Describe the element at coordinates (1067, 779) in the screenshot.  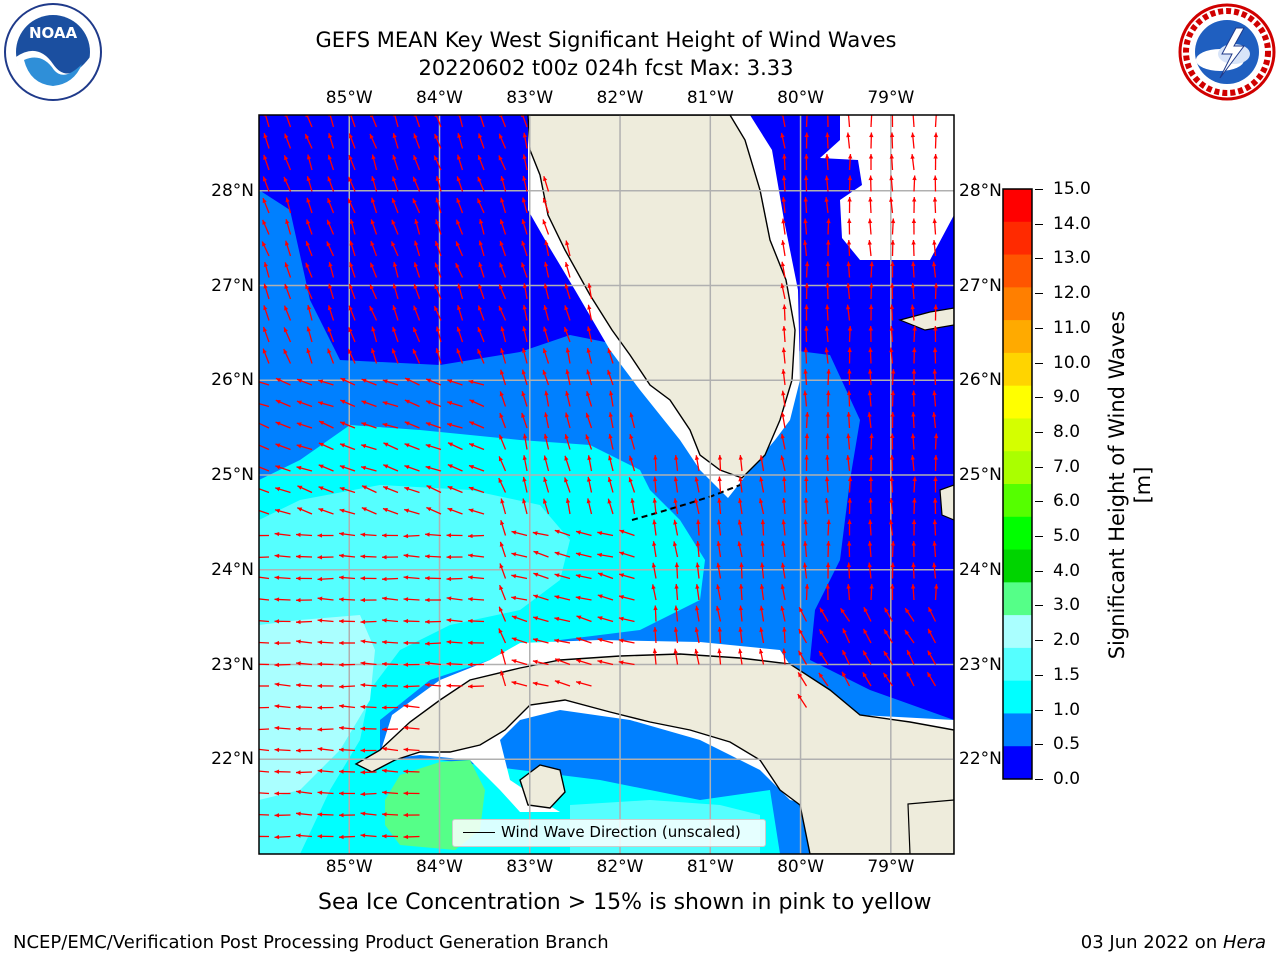
I see `colorbar-tick-label: 0.0` at that location.